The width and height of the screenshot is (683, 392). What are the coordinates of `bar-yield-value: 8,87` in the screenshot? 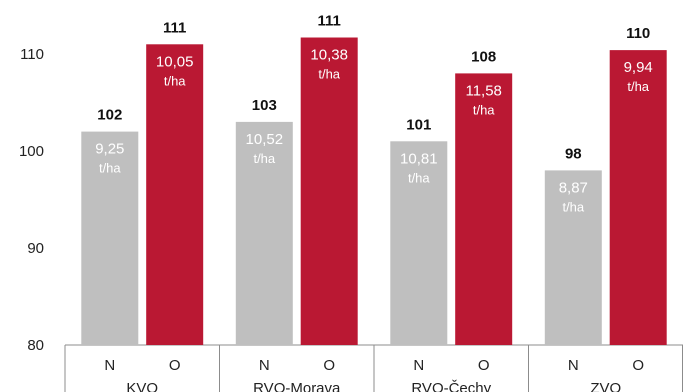 It's located at (573, 187).